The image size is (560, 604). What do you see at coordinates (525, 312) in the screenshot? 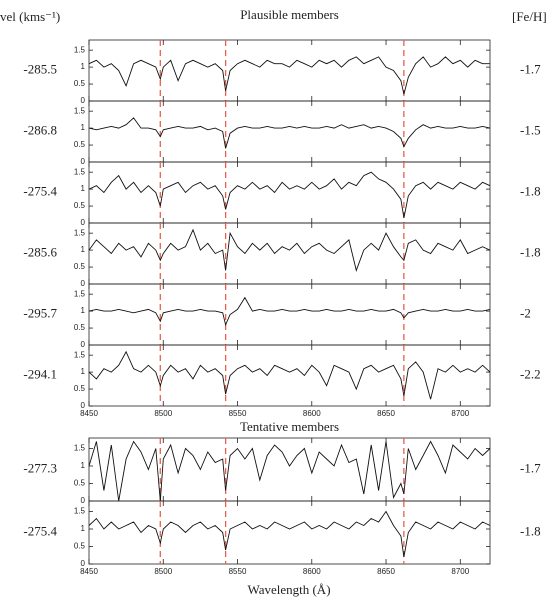
I see `feh-label: -2` at bounding box center [525, 312].